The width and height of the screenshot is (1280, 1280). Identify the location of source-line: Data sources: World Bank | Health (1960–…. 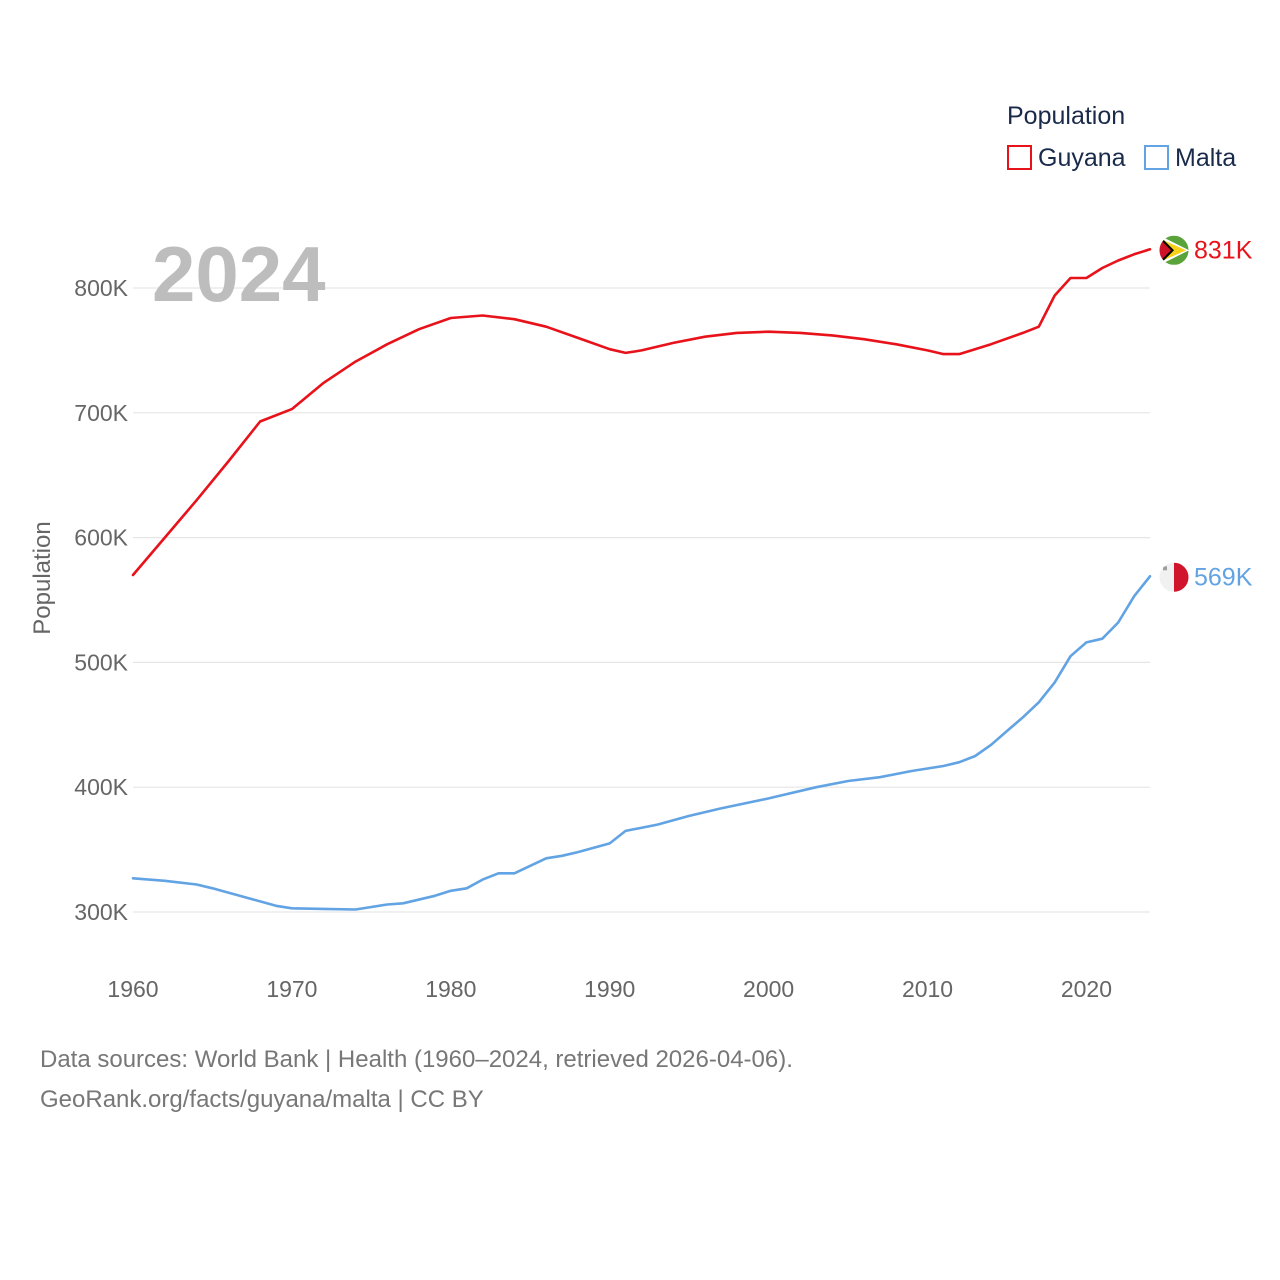
(416, 1059).